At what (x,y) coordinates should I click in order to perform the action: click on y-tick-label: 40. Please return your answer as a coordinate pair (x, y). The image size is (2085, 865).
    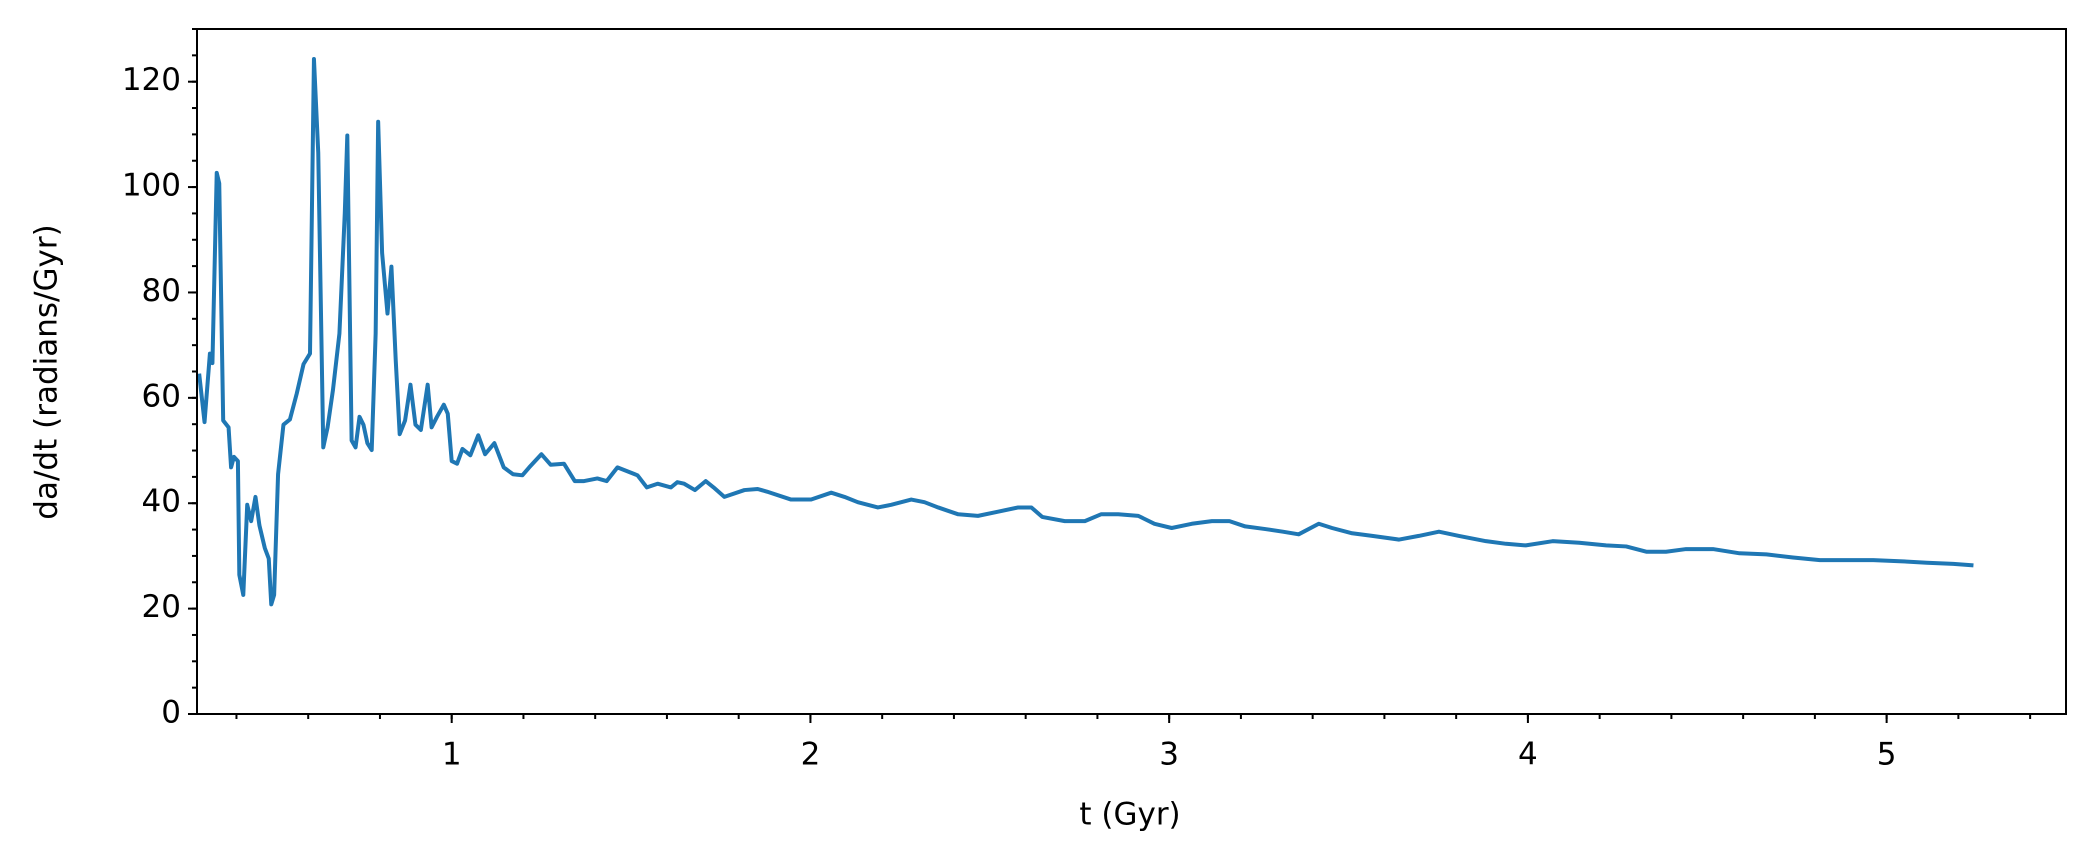
    Looking at the image, I should click on (161, 502).